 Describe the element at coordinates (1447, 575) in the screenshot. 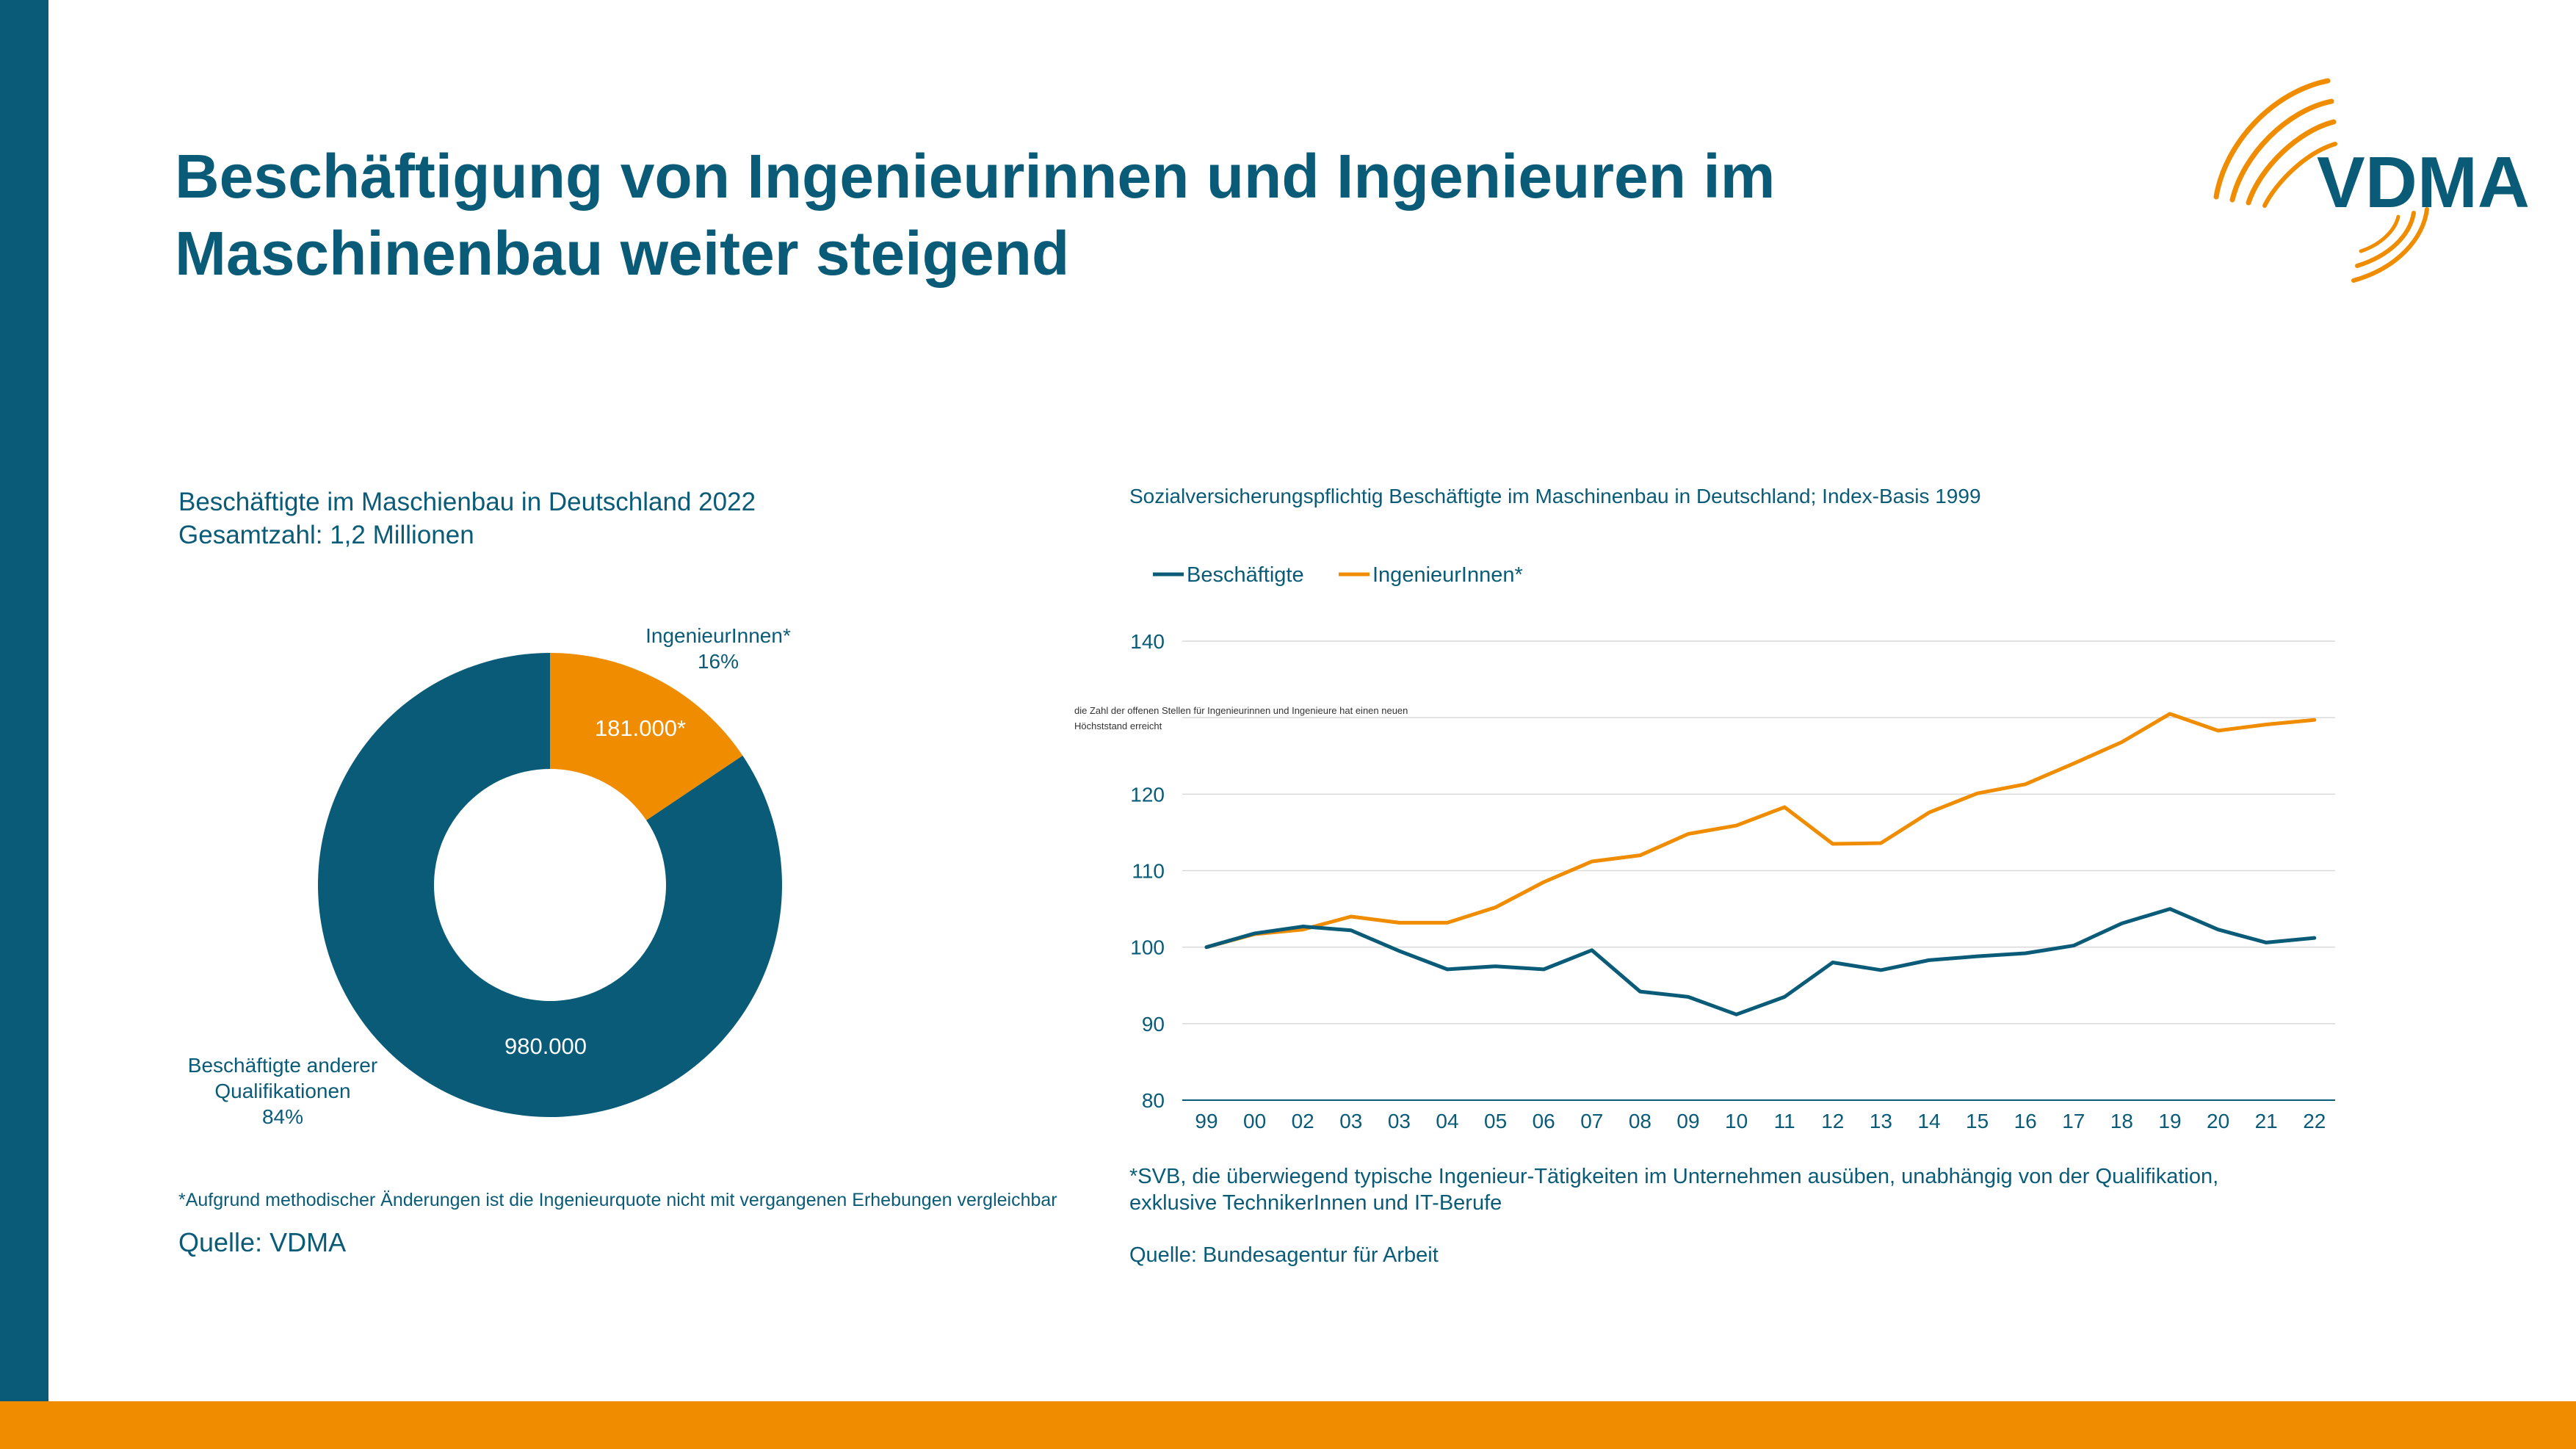

I see `legend-label-engineers: IngenieurInnen*` at that location.